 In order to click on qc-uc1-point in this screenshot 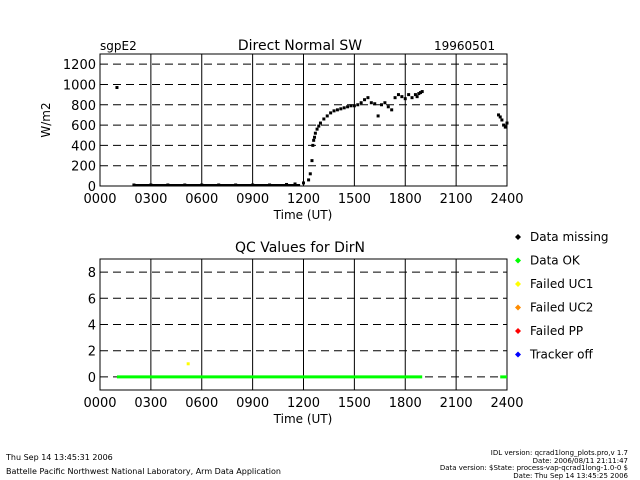, I will do `click(188, 364)`.